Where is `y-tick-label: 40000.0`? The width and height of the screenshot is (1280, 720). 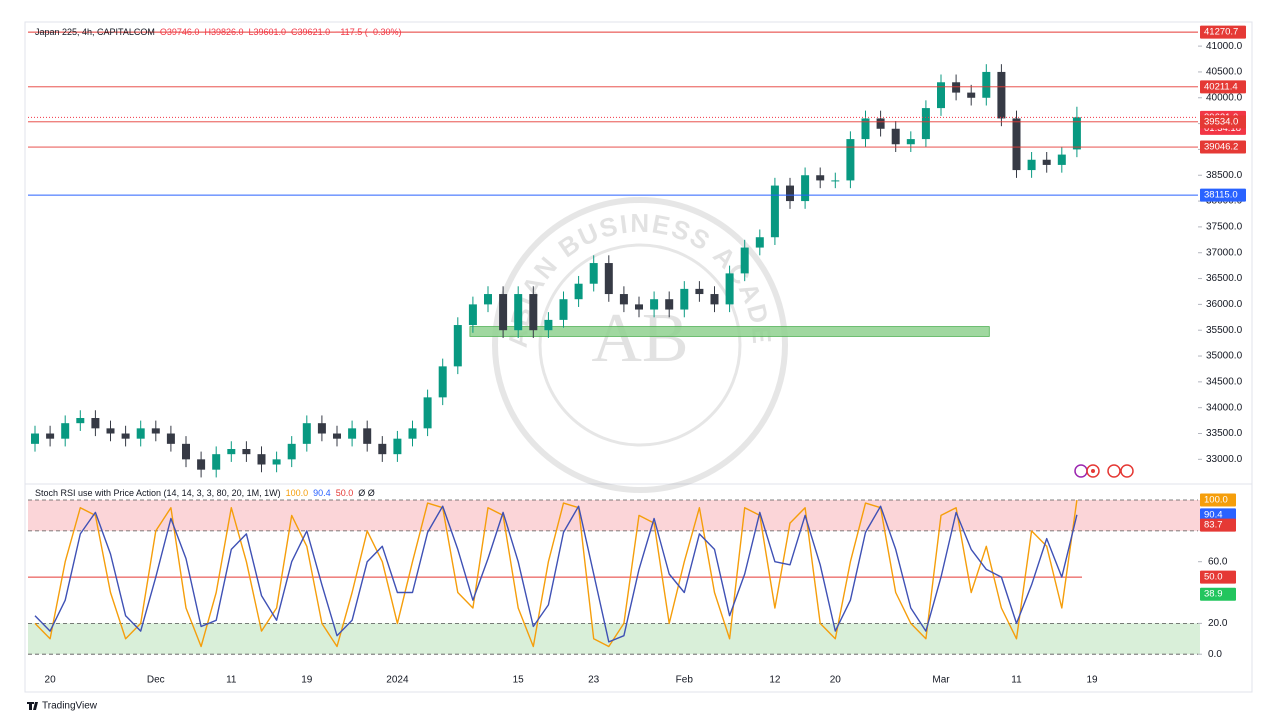 y-tick-label: 40000.0 is located at coordinates (1224, 97).